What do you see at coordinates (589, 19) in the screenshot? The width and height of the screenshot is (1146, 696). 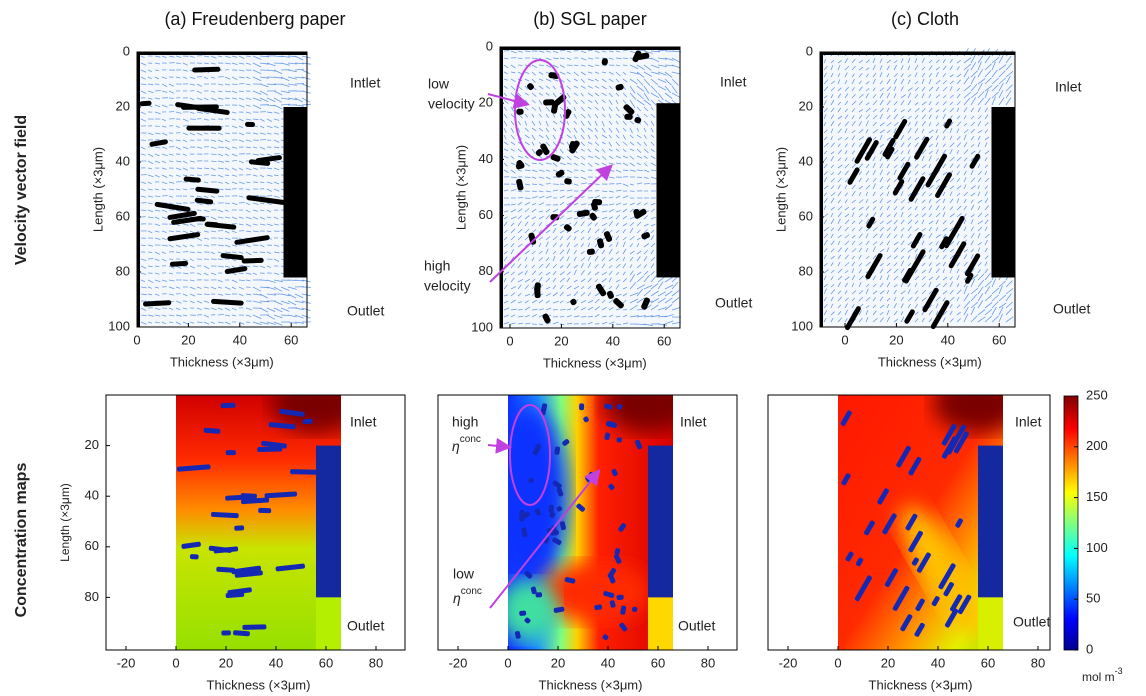 I see `column-title: (b) SGL paper` at bounding box center [589, 19].